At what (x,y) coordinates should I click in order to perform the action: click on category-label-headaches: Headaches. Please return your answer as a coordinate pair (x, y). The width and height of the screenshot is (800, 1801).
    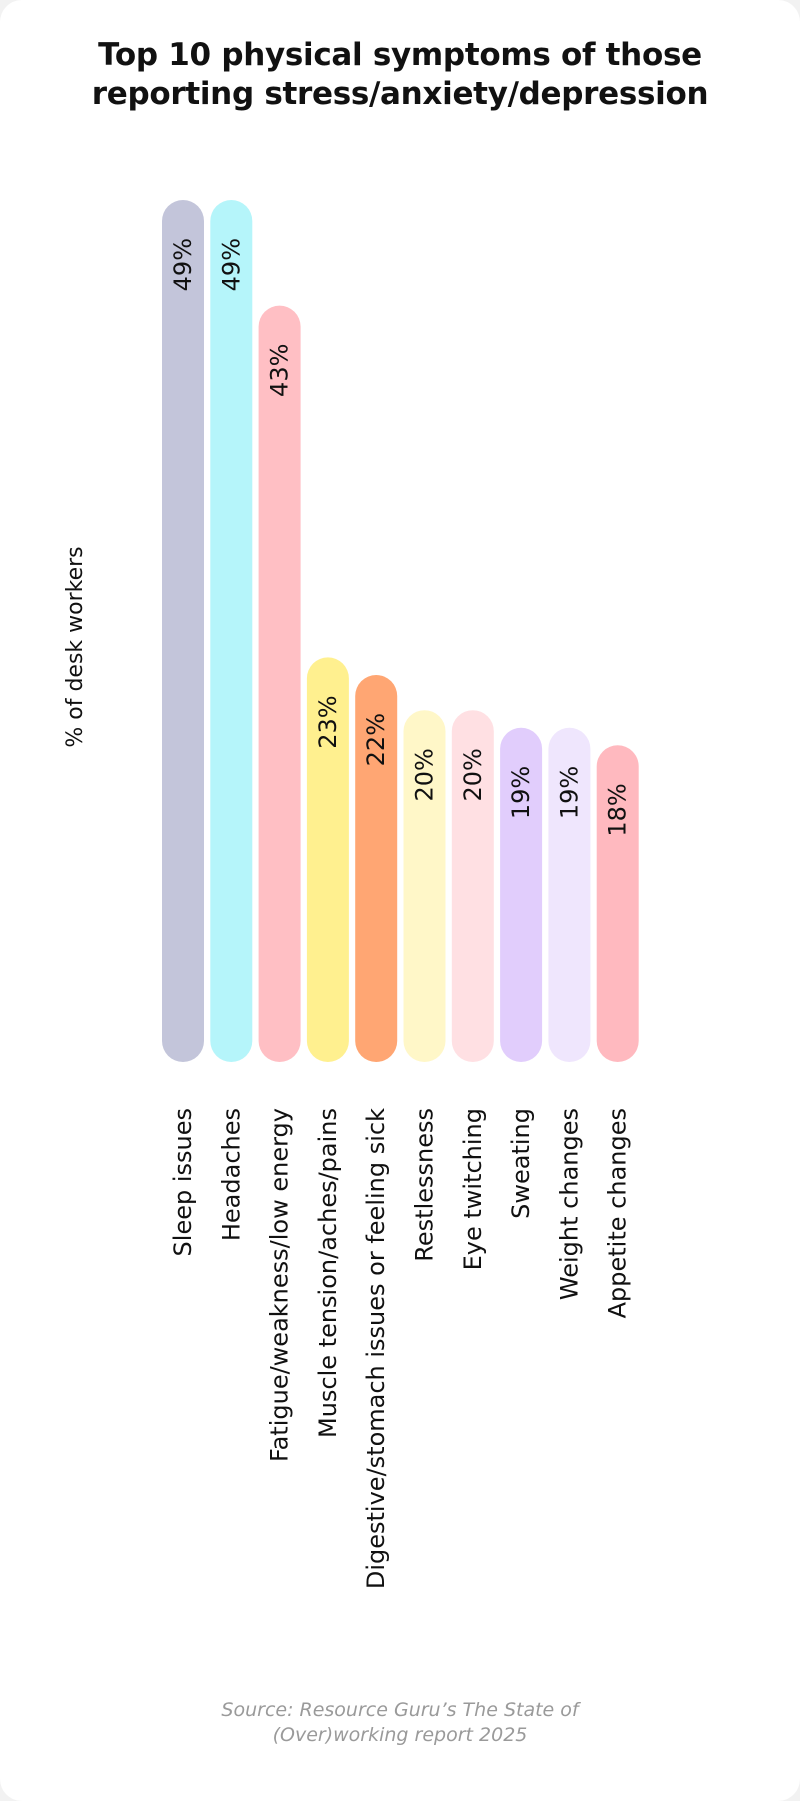
    Looking at the image, I should click on (231, 1174).